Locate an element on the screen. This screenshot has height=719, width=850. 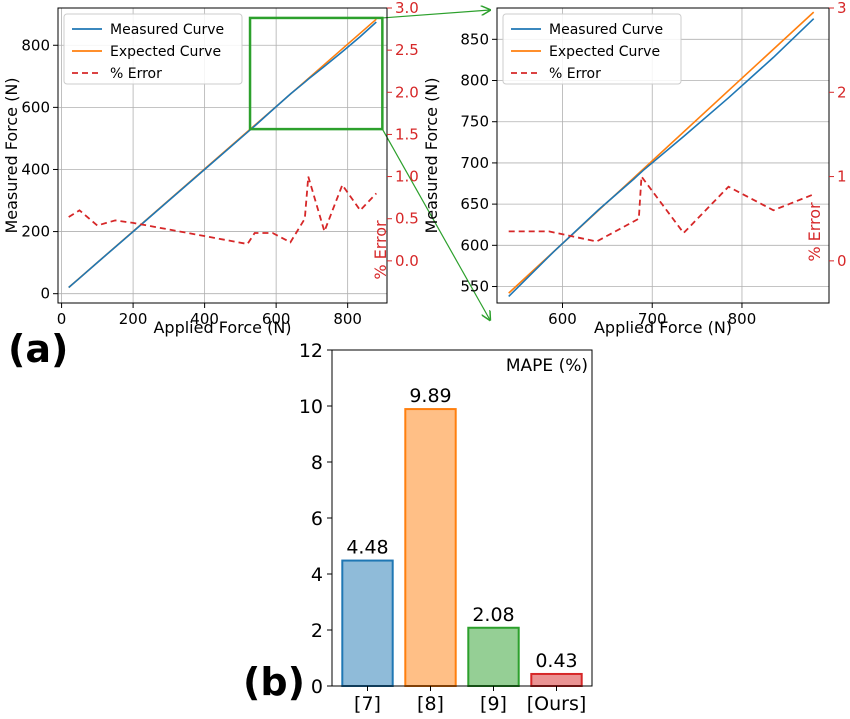
x-tick-label: 0 is located at coordinates (62, 319).